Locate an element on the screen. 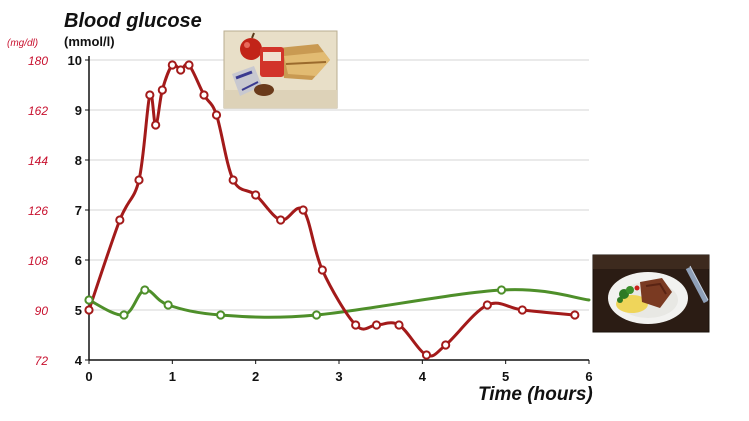 The width and height of the screenshot is (749, 421). secondary-y-tick-label: 180 is located at coordinates (38, 61).